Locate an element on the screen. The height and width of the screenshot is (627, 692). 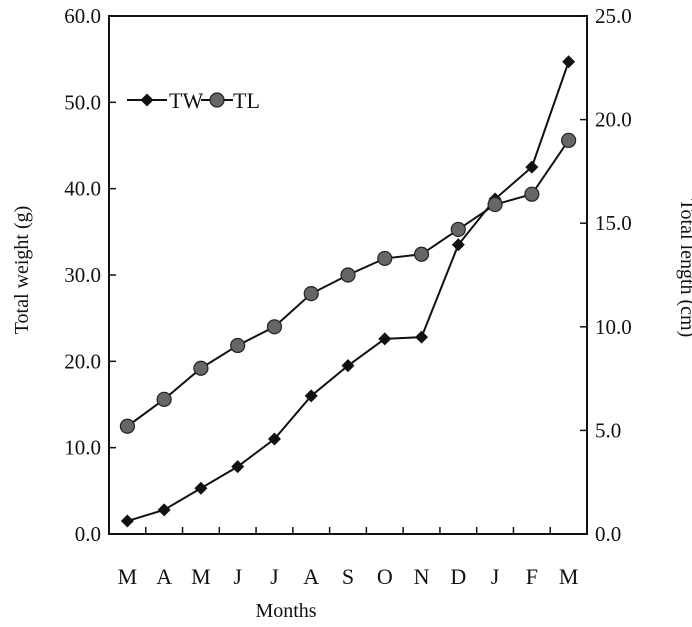
left-axis: 0.0 10.0 20.0 30.0 40.0 50.0 60.0 is located at coordinates (90, 275).